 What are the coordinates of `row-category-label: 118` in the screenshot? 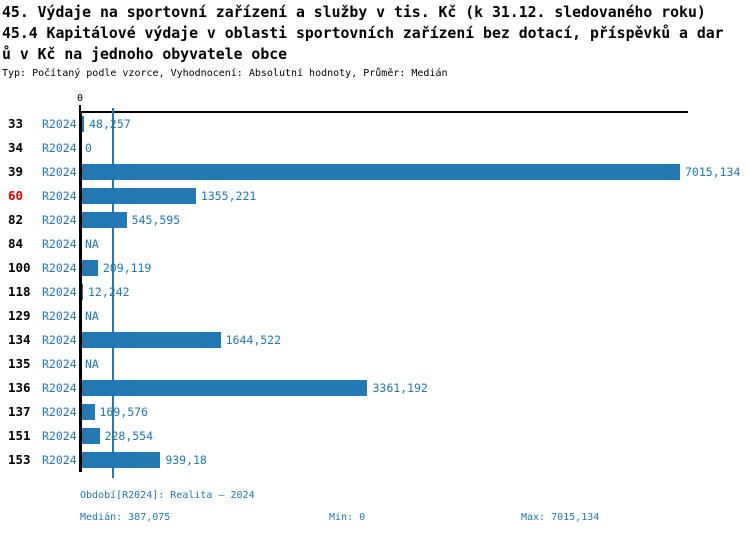 It's located at (19, 291).